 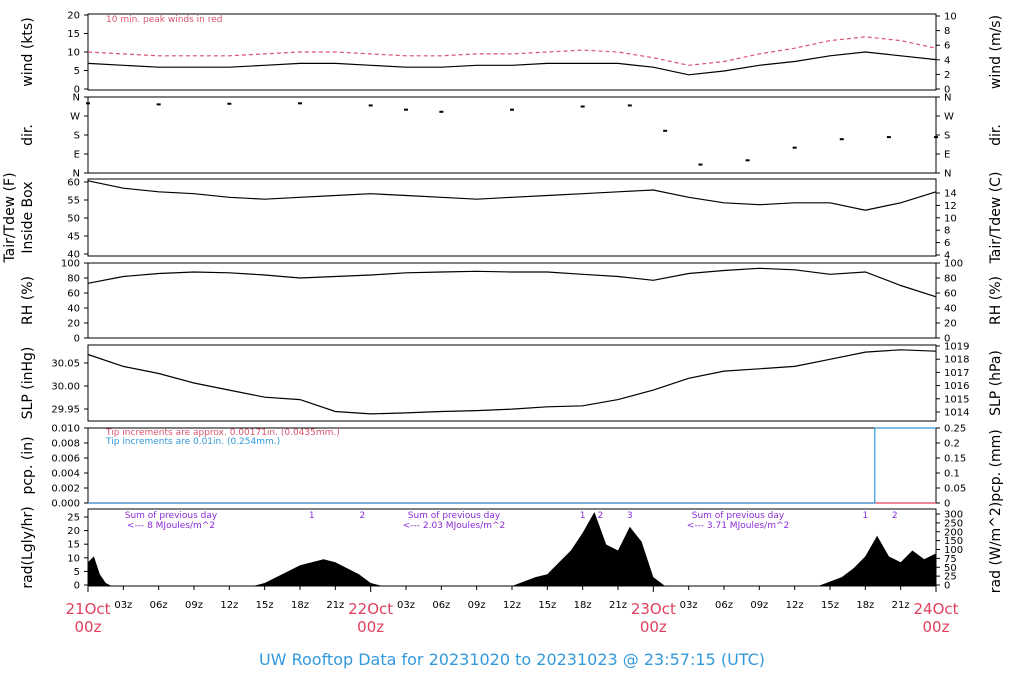 What do you see at coordinates (65, 444) in the screenshot?
I see `pcp-left-tick-label: 0.008` at bounding box center [65, 444].